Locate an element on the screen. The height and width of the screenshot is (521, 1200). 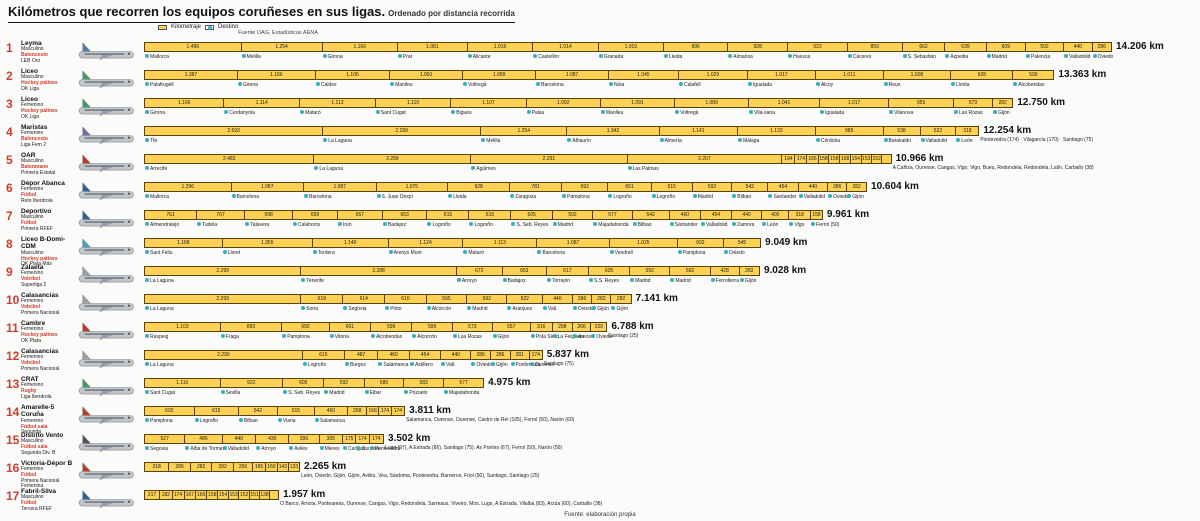
dest-cell: Astillero is located at coordinates (424, 365).